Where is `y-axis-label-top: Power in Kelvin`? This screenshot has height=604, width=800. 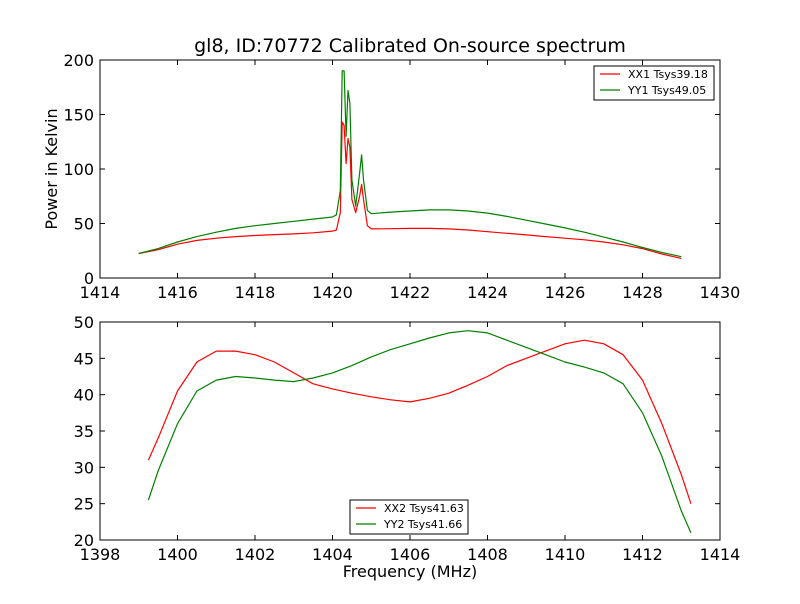
y-axis-label-top: Power in Kelvin is located at coordinates (51, 168).